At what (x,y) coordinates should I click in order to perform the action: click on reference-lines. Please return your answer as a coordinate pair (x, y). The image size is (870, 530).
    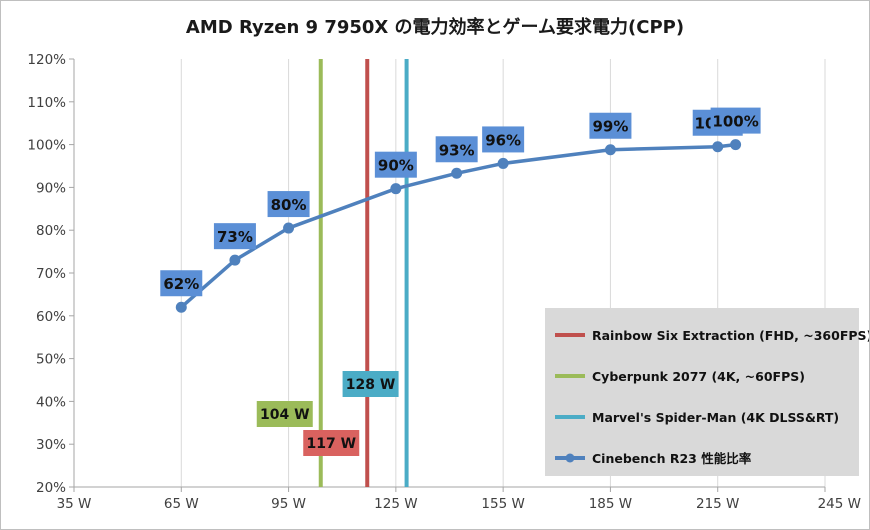
    Looking at the image, I should click on (363, 273).